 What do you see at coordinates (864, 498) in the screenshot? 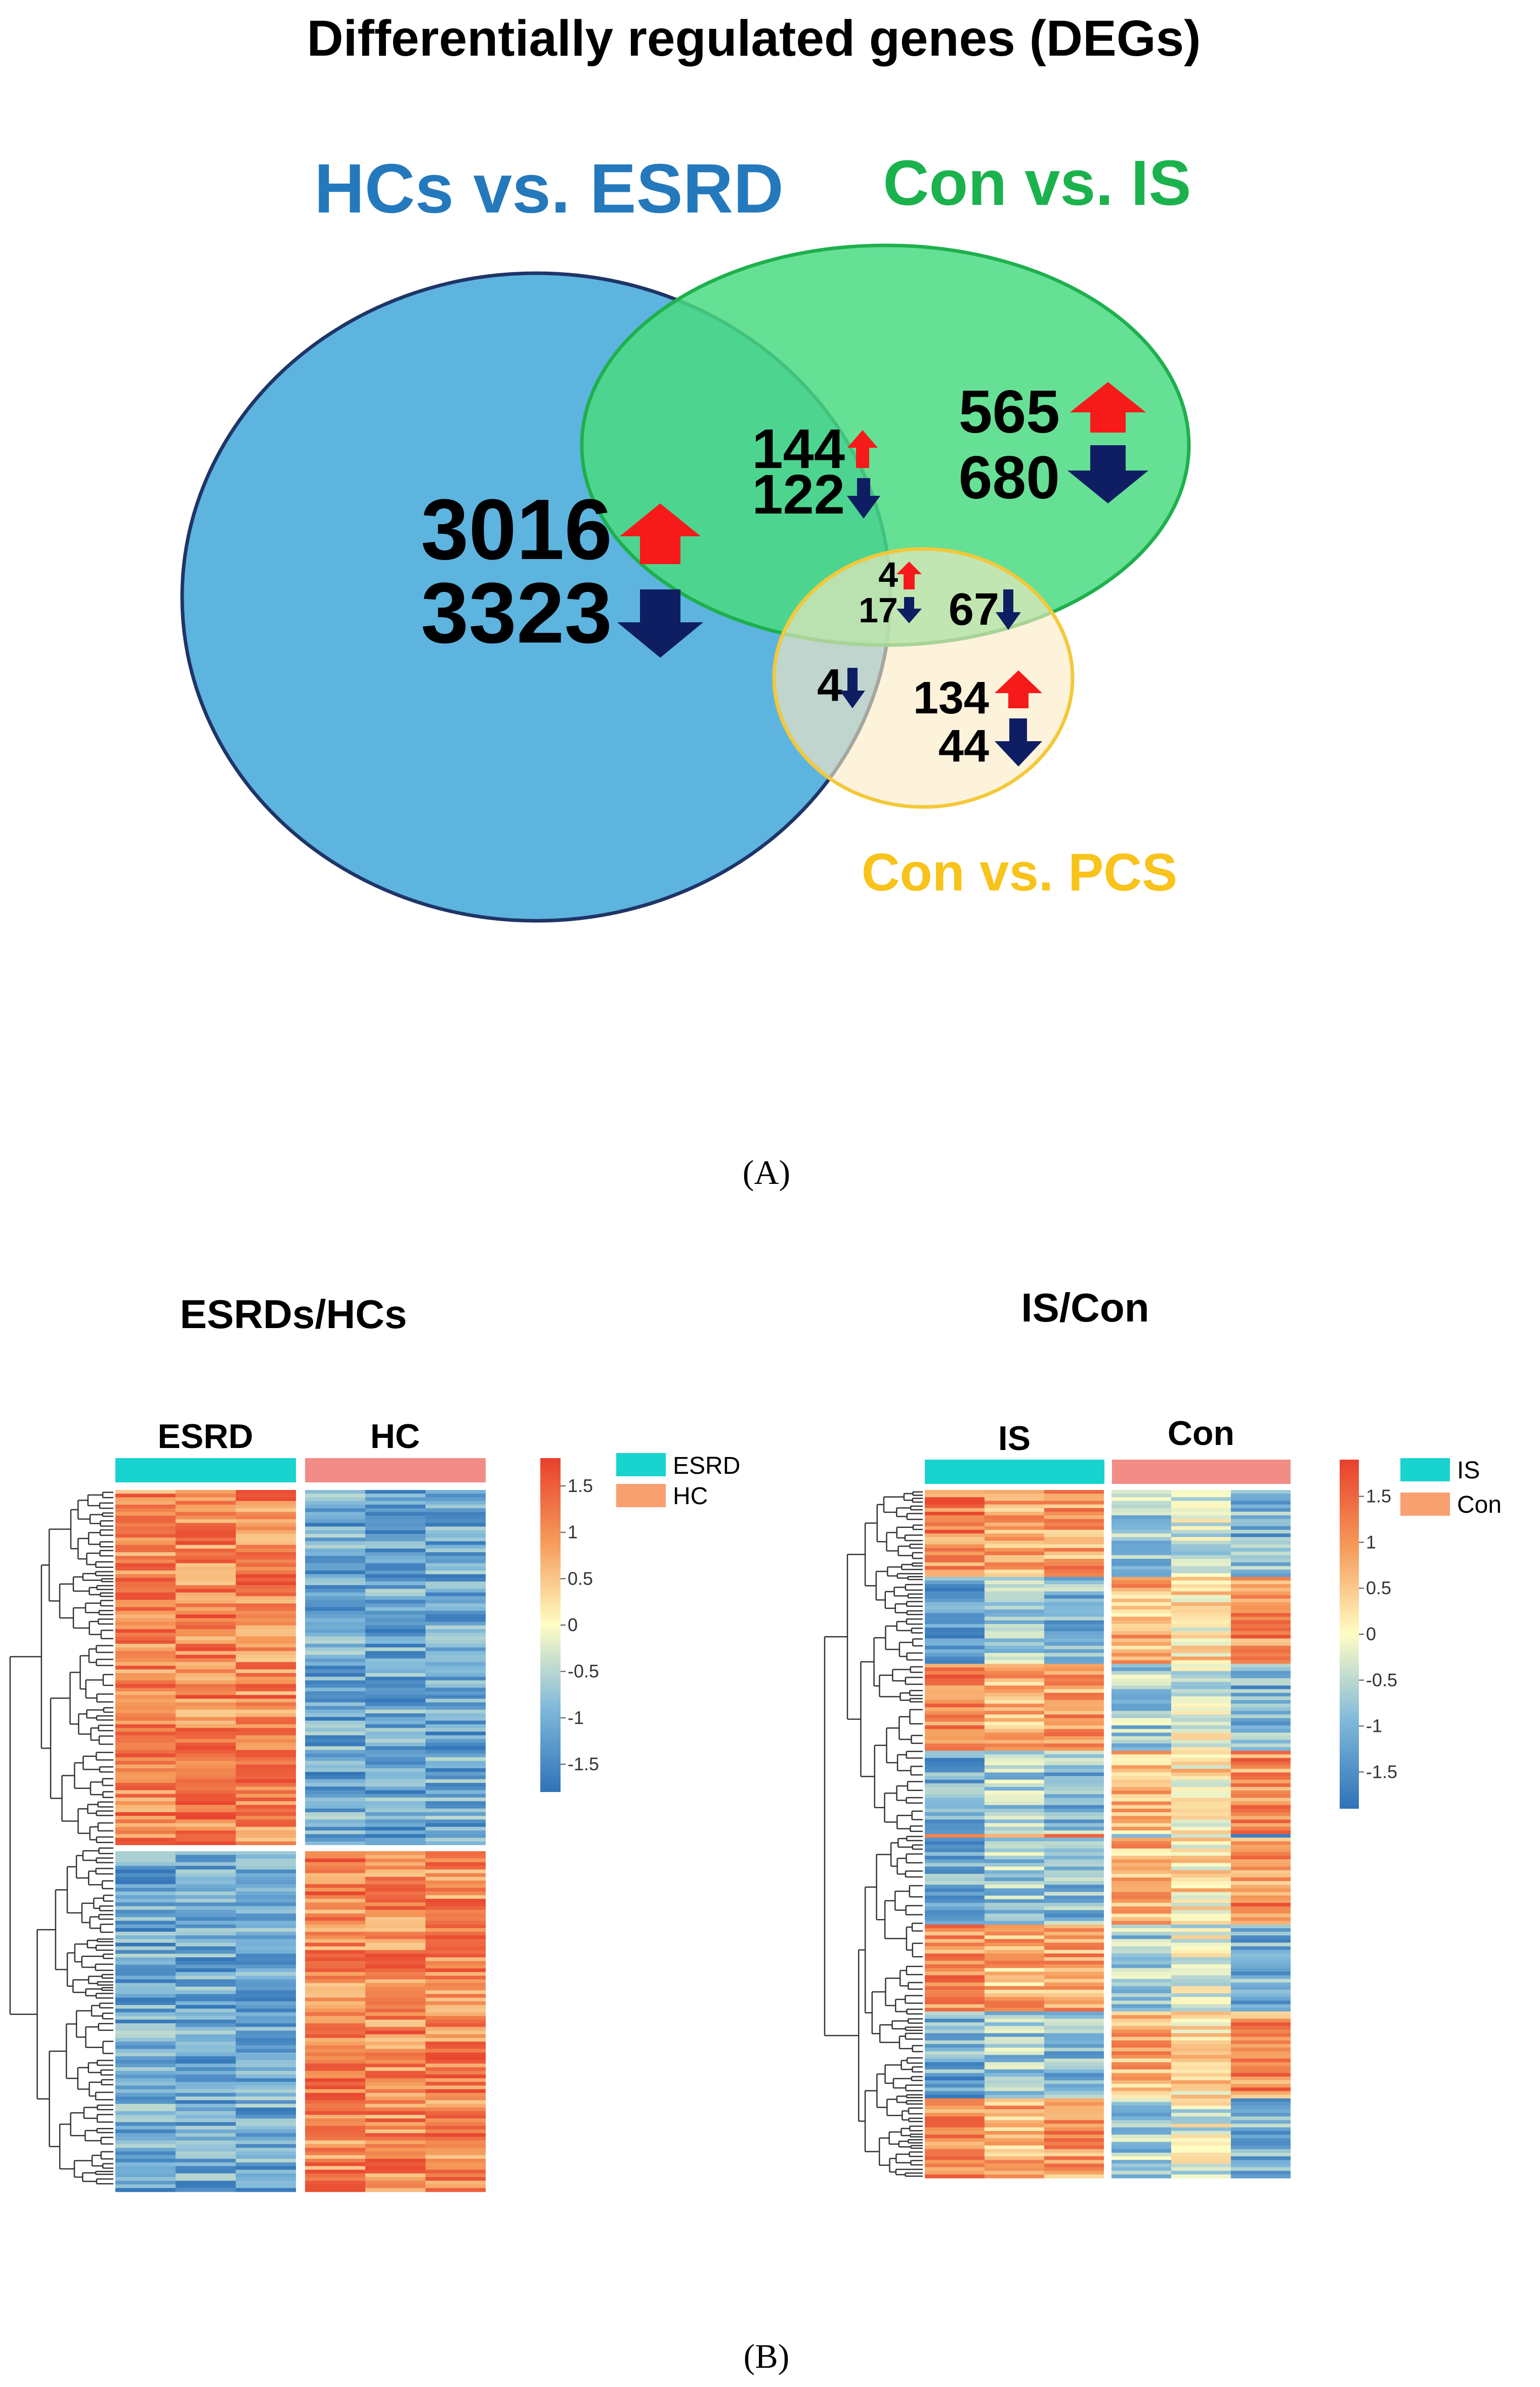
I see `down-arrow-icon` at bounding box center [864, 498].